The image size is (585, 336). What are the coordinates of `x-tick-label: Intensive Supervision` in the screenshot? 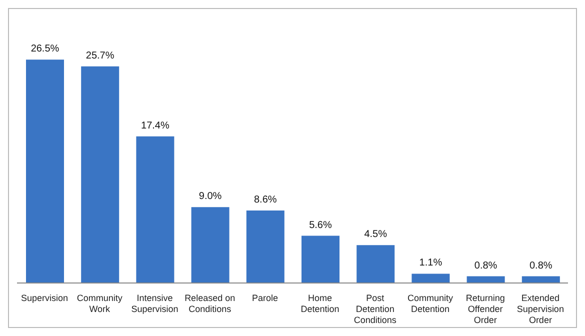 It's located at (154, 303).